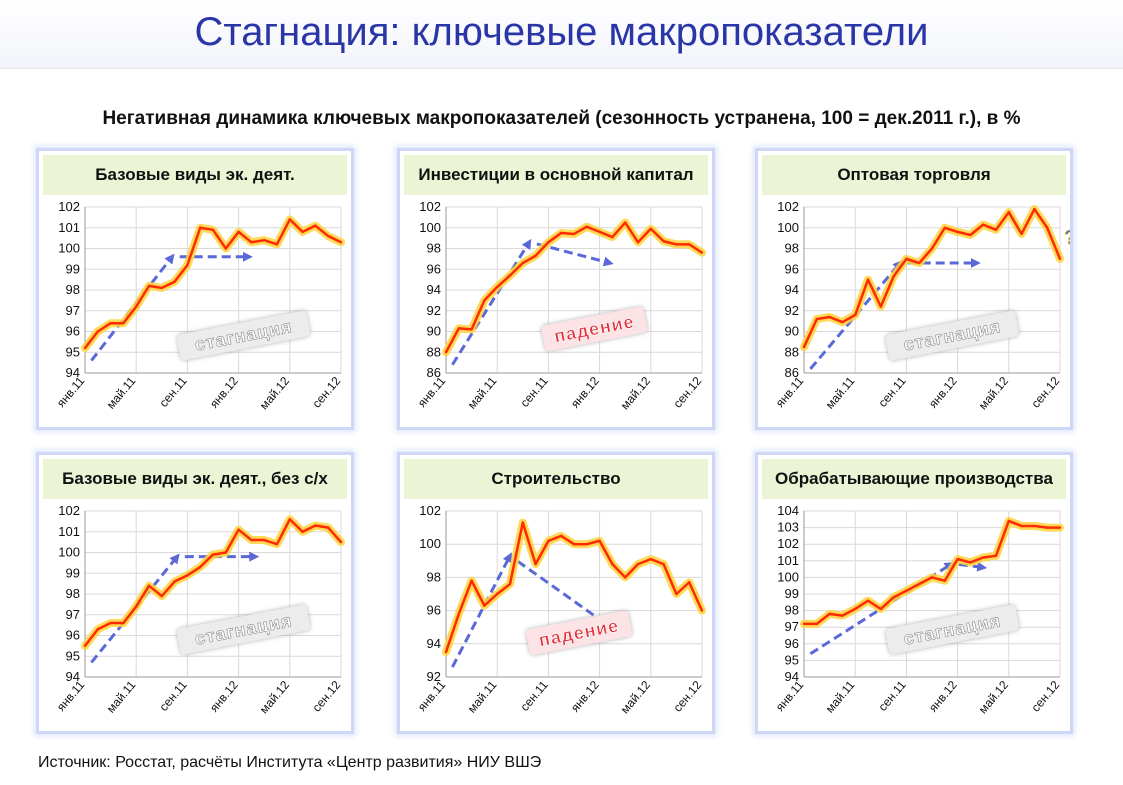  What do you see at coordinates (195, 479) in the screenshot?
I see `panel-title: Базовые виды эк. деят., без с/х` at bounding box center [195, 479].